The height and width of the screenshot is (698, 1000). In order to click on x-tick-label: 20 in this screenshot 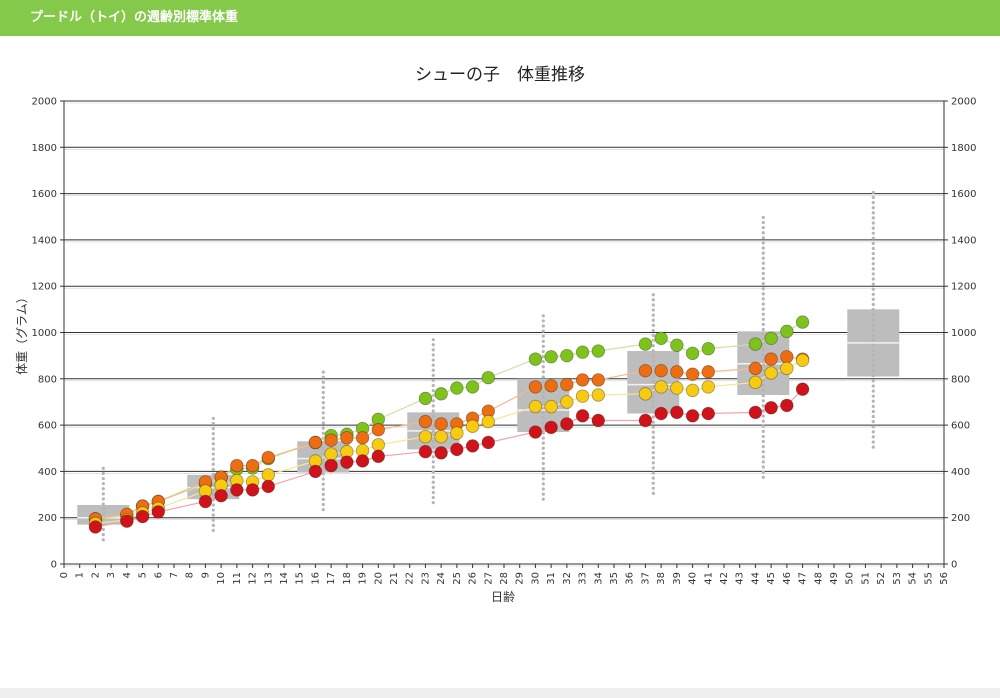, I will do `click(378, 578)`.